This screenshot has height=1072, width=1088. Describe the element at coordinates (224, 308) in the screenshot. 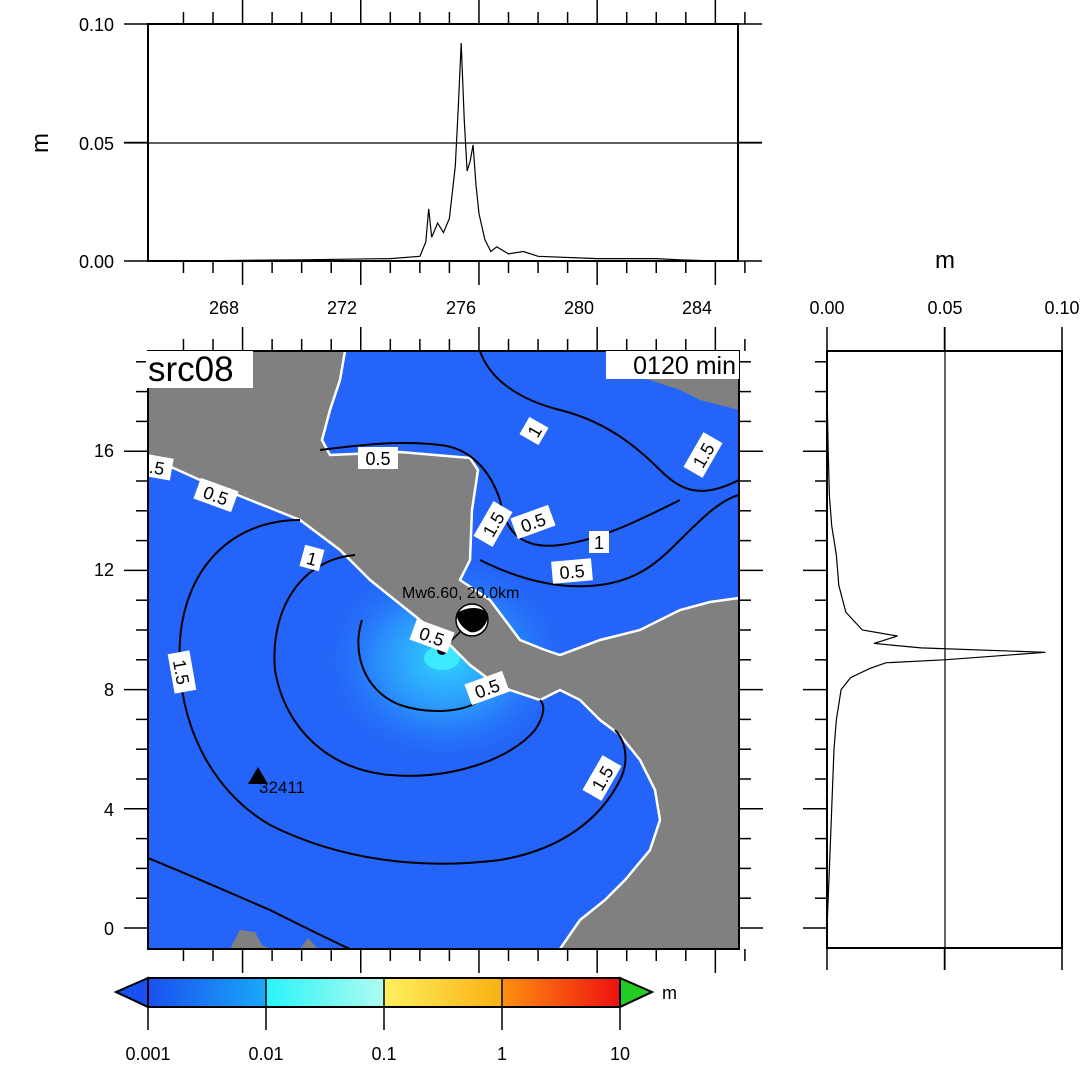

I see `top-x-tick-label-0: 268` at that location.